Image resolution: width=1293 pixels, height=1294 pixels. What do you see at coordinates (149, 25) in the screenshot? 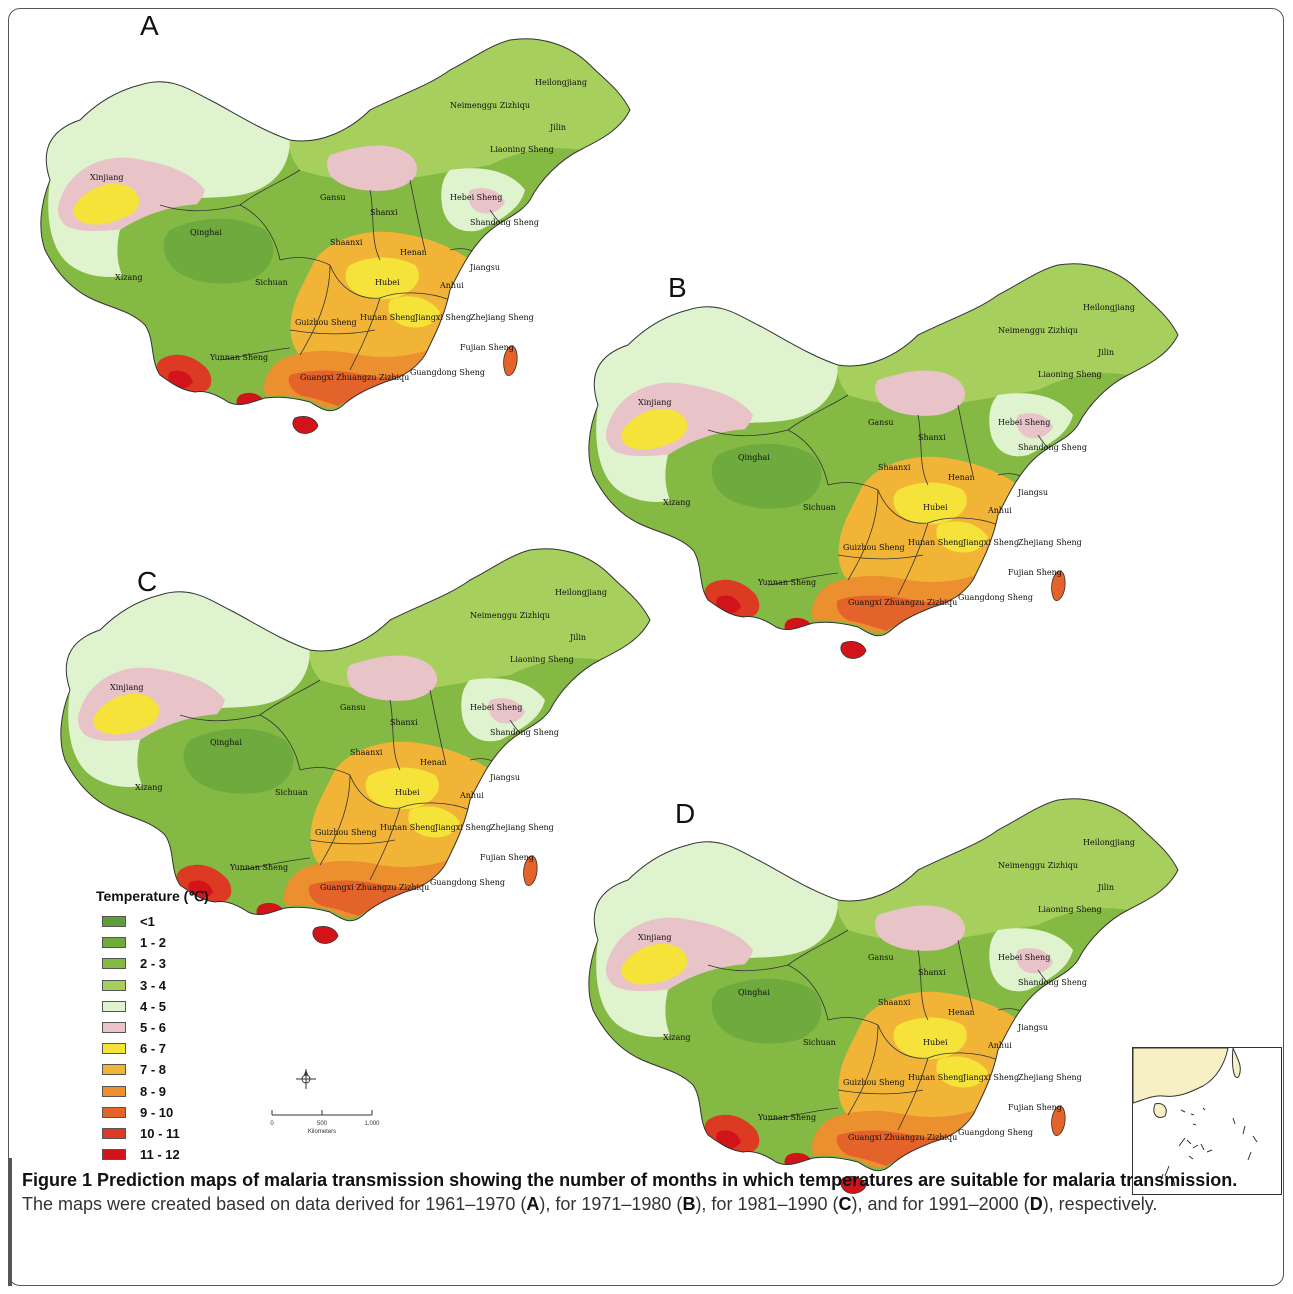
I see `panel-letter-a: A` at bounding box center [149, 25].